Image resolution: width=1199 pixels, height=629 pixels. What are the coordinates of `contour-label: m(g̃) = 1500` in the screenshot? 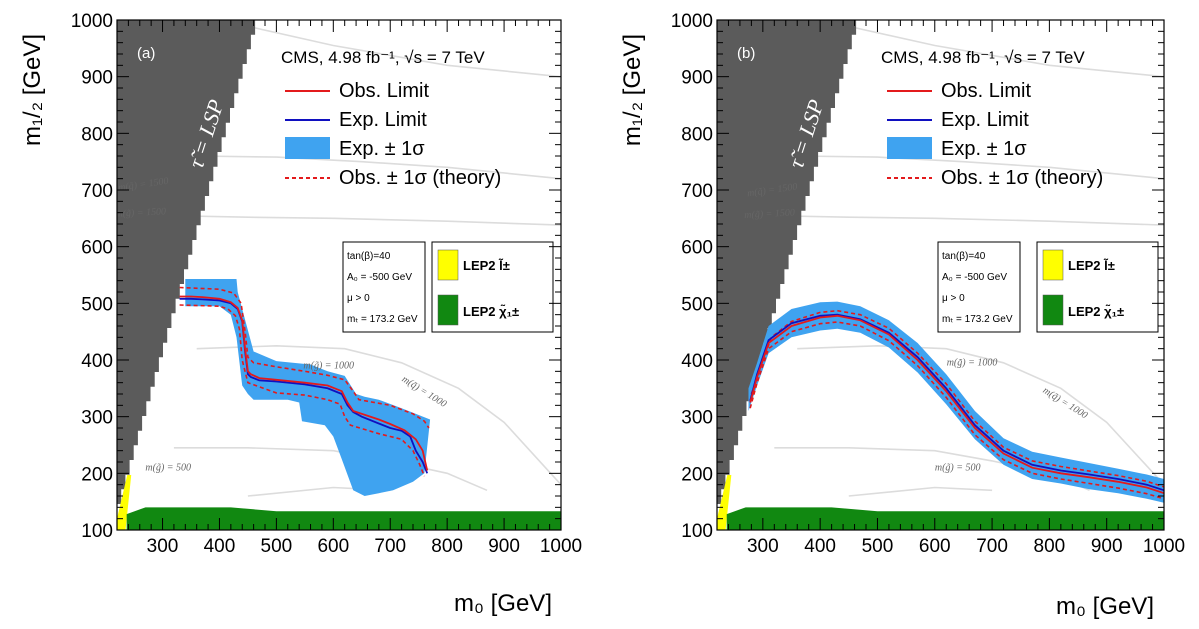 It's located at (769, 214).